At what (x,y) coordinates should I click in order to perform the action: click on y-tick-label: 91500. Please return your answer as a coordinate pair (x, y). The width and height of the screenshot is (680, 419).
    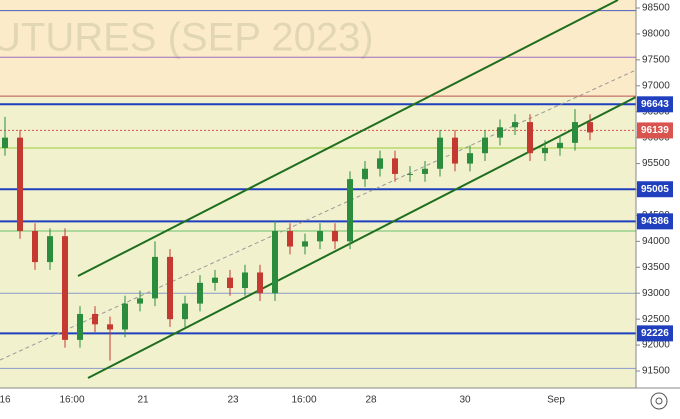
    Looking at the image, I should click on (656, 371).